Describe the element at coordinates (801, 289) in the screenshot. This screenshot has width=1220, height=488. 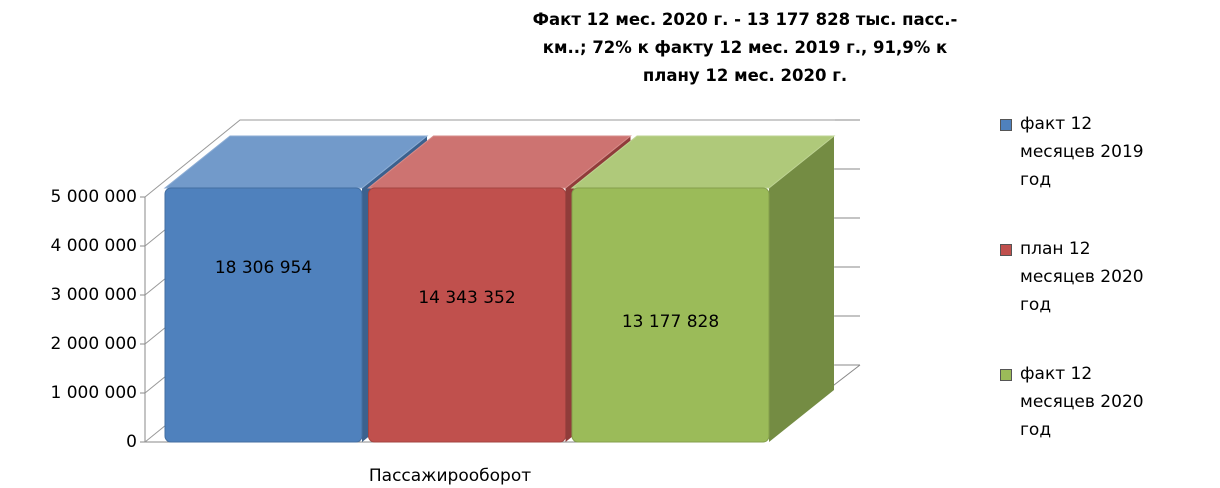
I see `bar-side` at that location.